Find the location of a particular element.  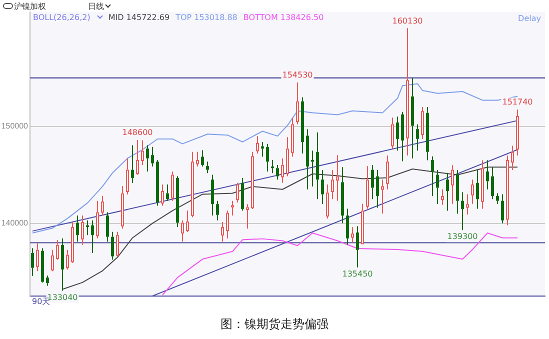

annotation: 135450 is located at coordinates (357, 273).